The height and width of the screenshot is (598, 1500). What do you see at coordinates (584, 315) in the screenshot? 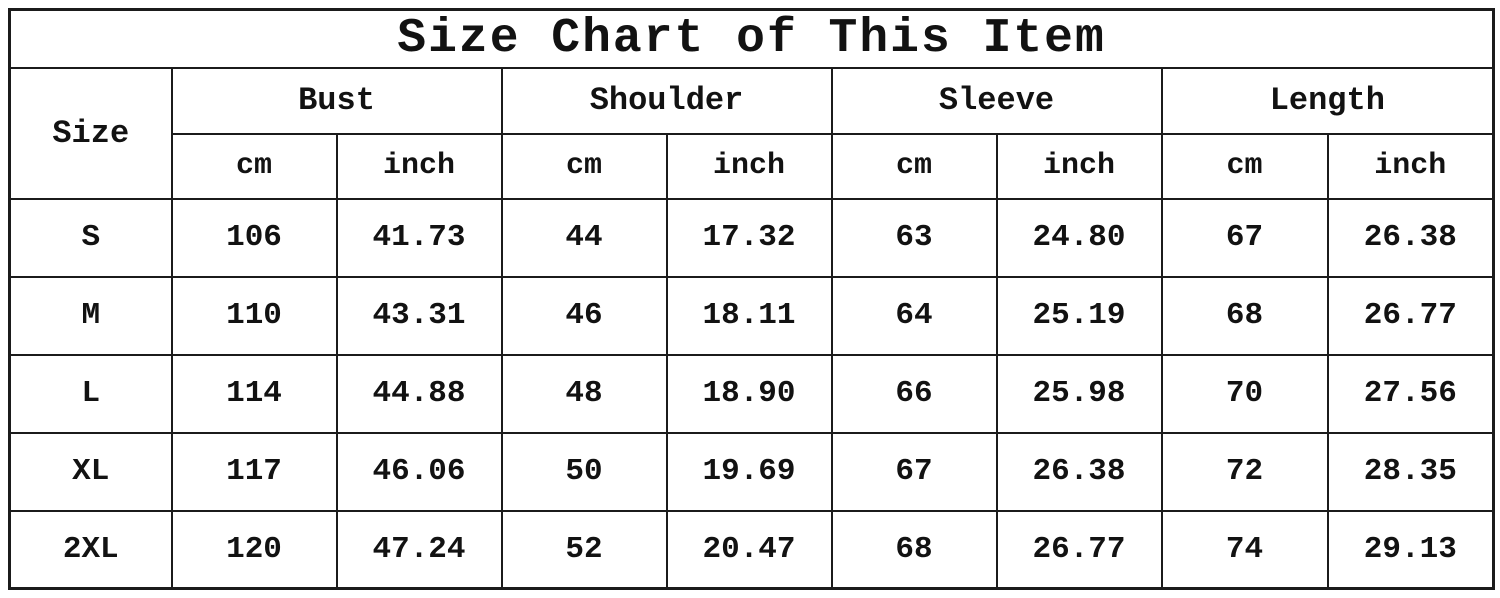
I see `value-cell: 46` at bounding box center [584, 315].